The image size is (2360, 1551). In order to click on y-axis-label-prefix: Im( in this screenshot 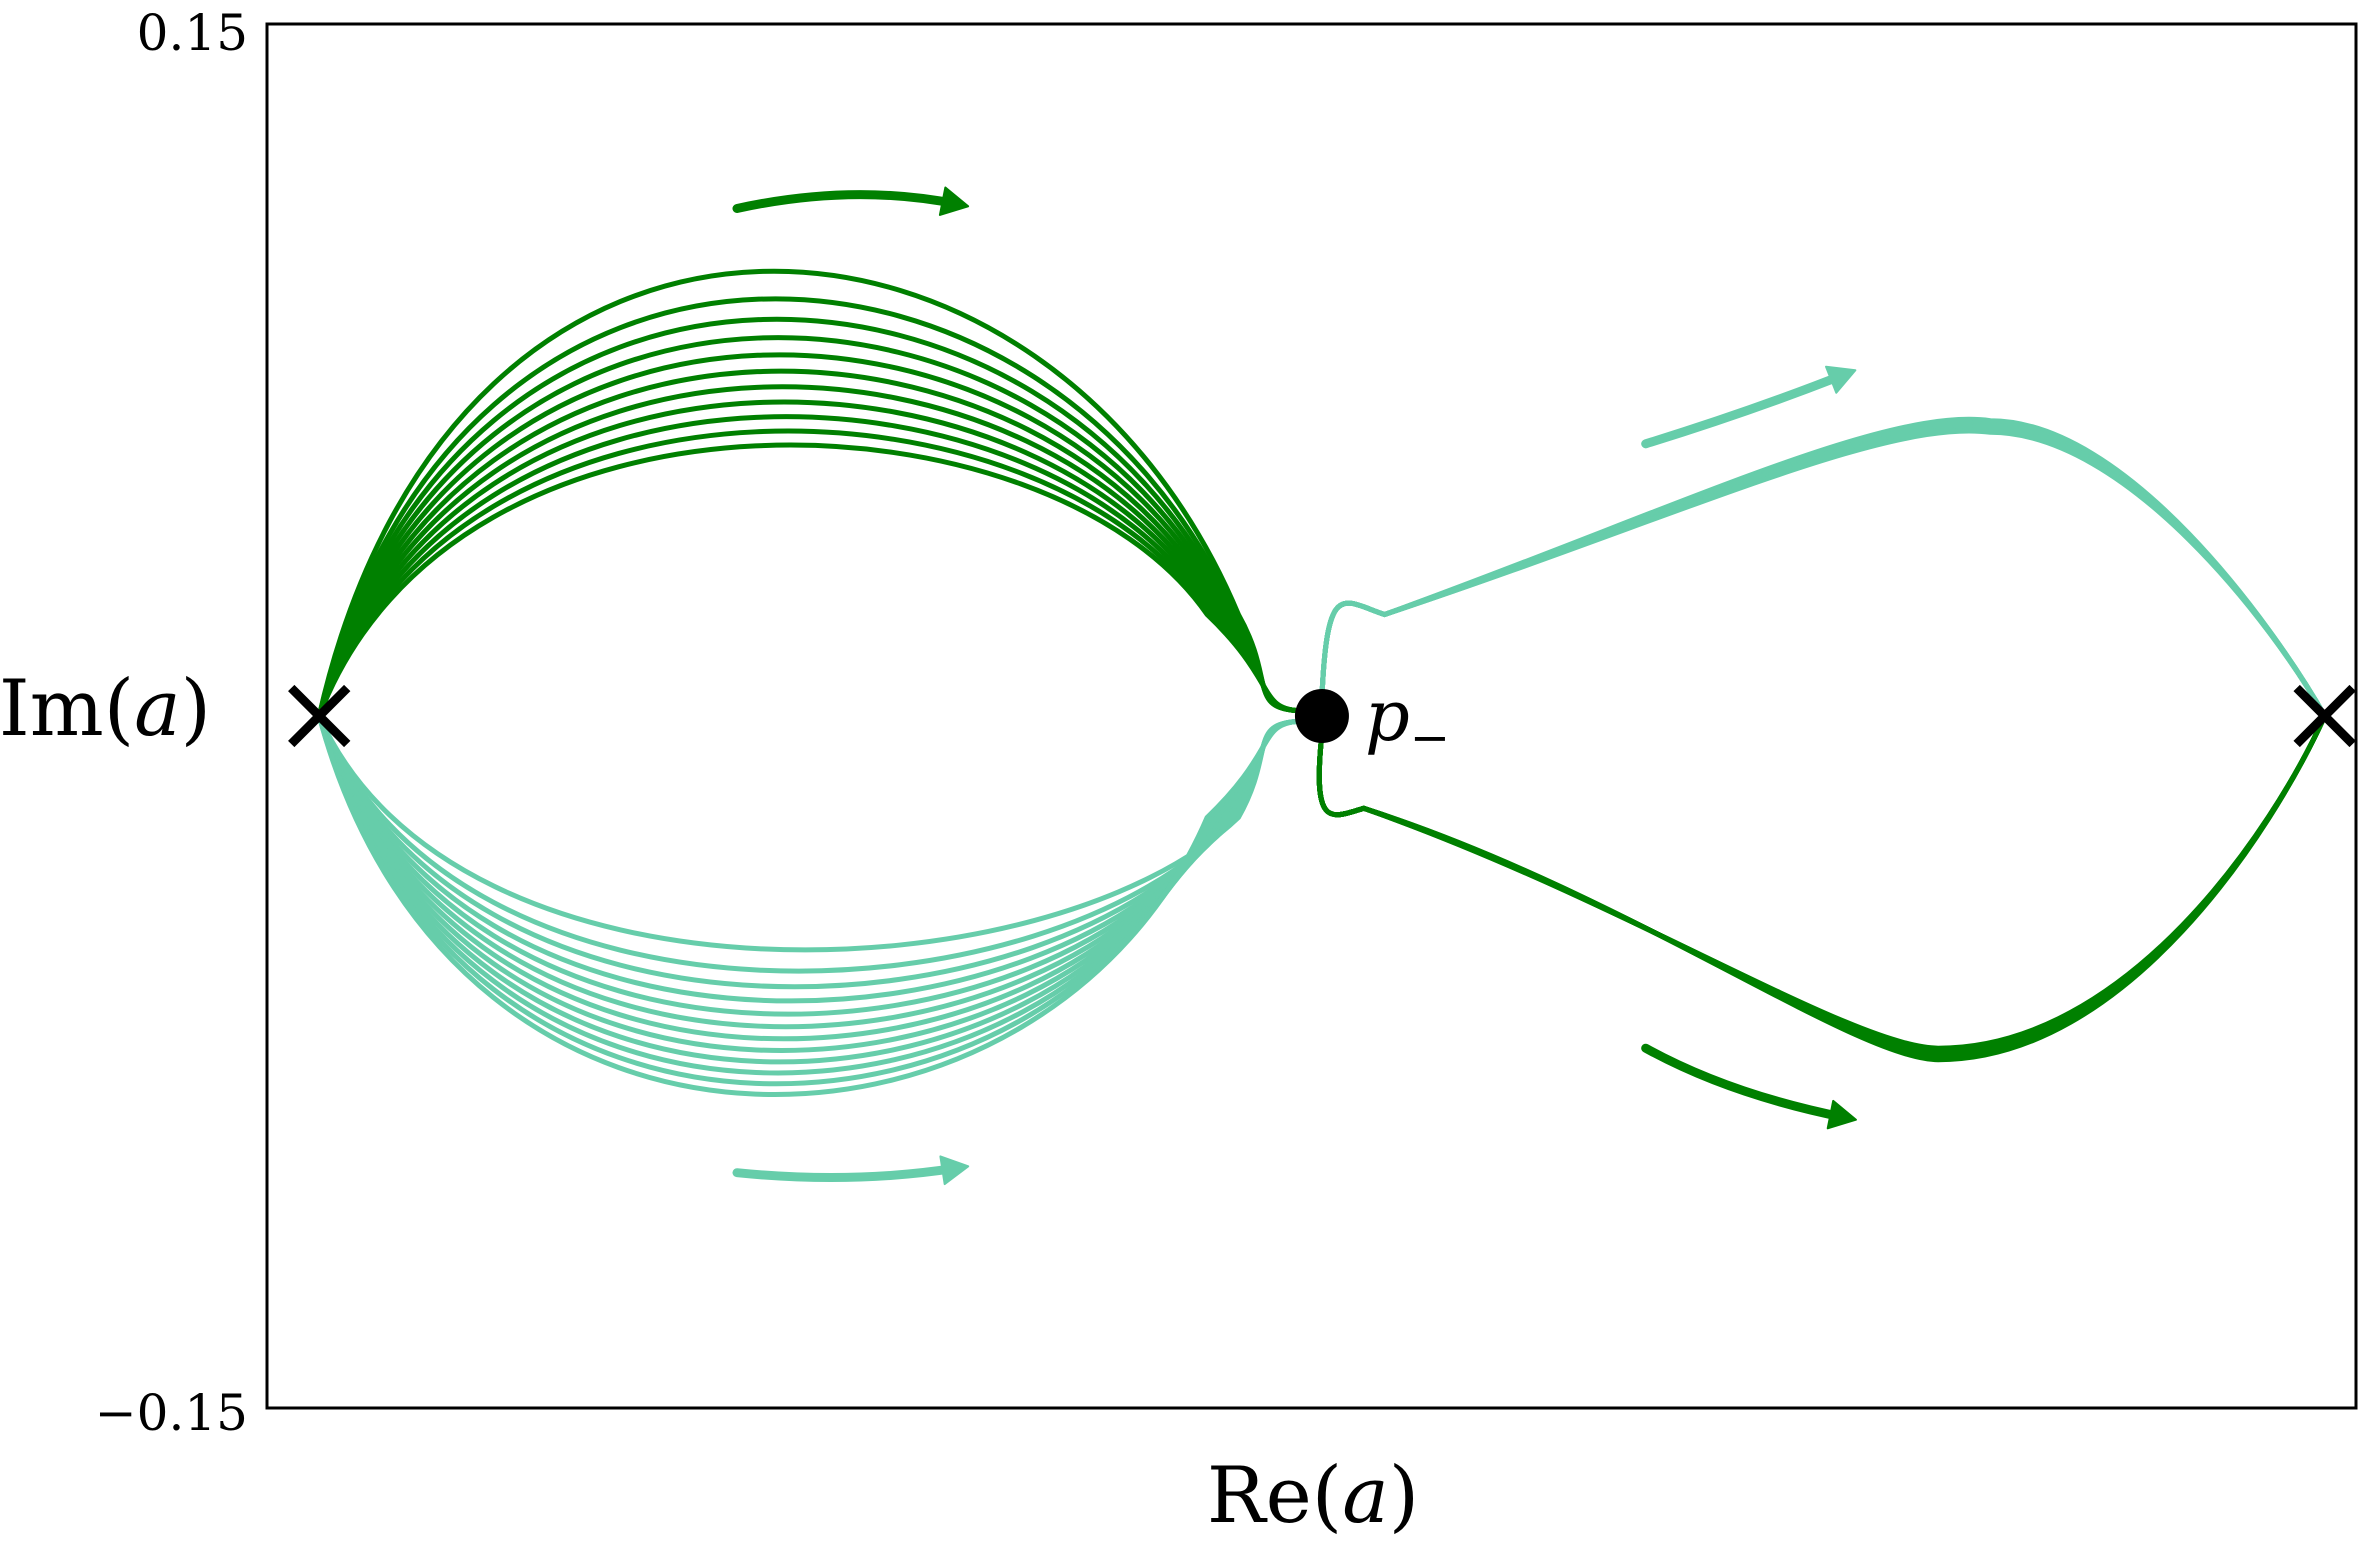, I will do `click(67, 709)`.